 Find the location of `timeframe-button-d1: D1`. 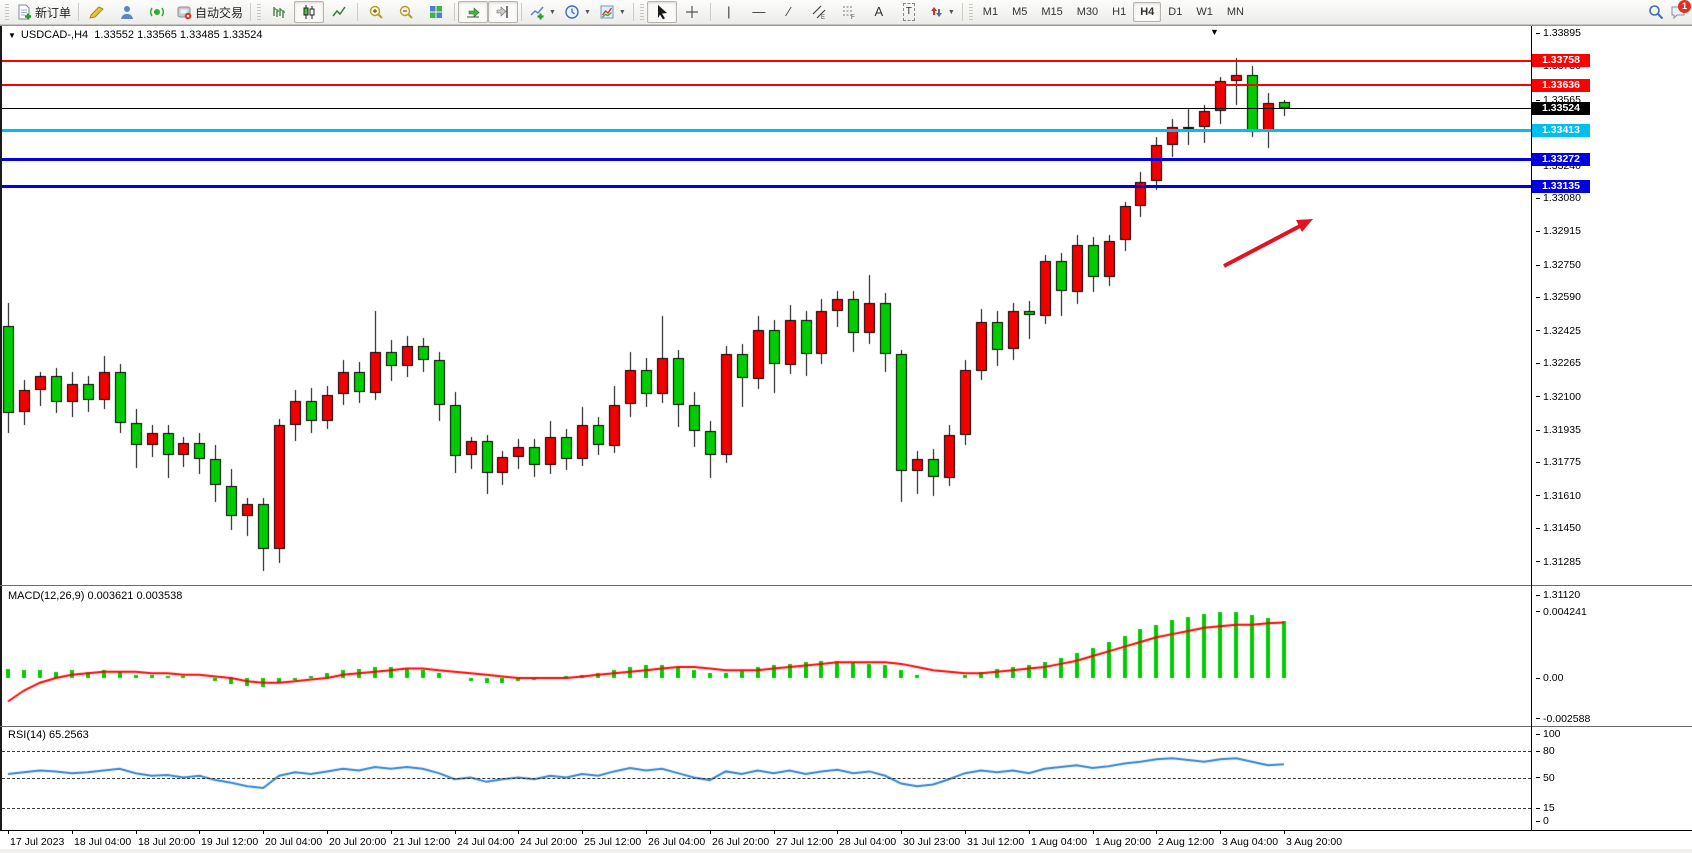

timeframe-button-d1: D1 is located at coordinates (1175, 12).